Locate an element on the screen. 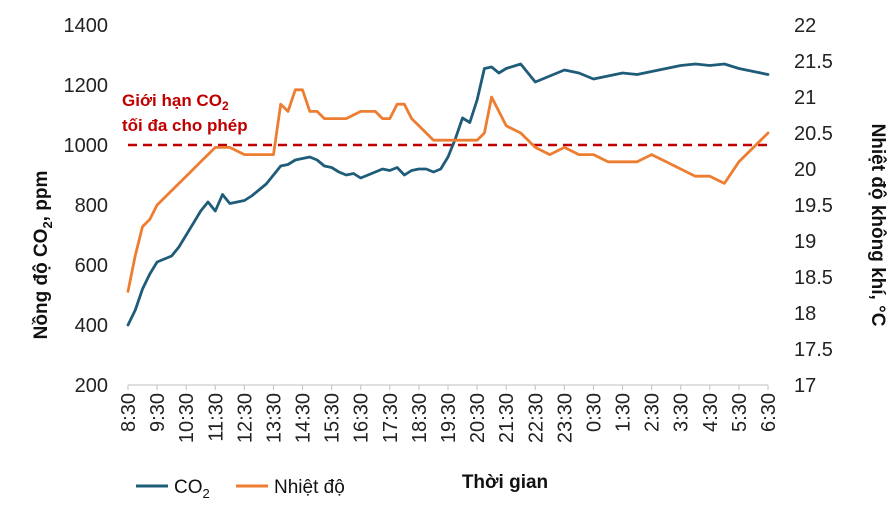 Image resolution: width=894 pixels, height=514 pixels. right-y-tick-label: 22 is located at coordinates (805, 26).